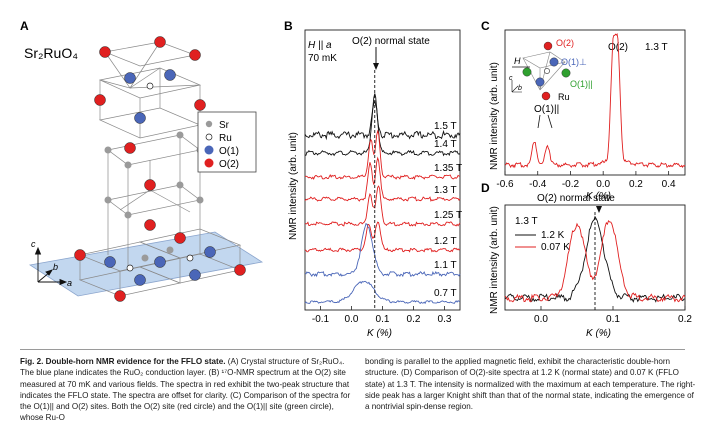  What do you see at coordinates (225, 138) in the screenshot?
I see `legend-ru: Ru` at bounding box center [225, 138].